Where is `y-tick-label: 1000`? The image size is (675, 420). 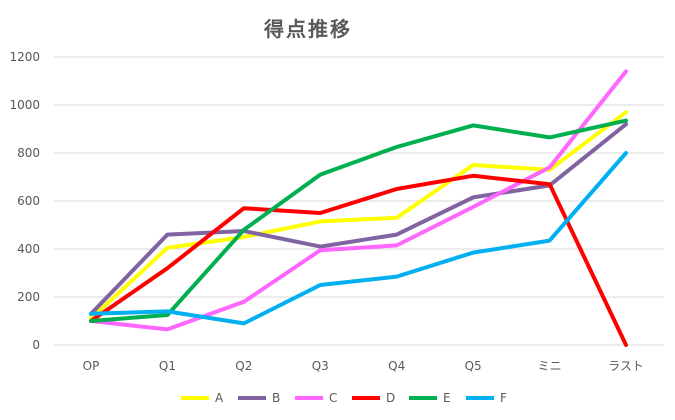
y-tick-label: 1000 is located at coordinates (24, 105).